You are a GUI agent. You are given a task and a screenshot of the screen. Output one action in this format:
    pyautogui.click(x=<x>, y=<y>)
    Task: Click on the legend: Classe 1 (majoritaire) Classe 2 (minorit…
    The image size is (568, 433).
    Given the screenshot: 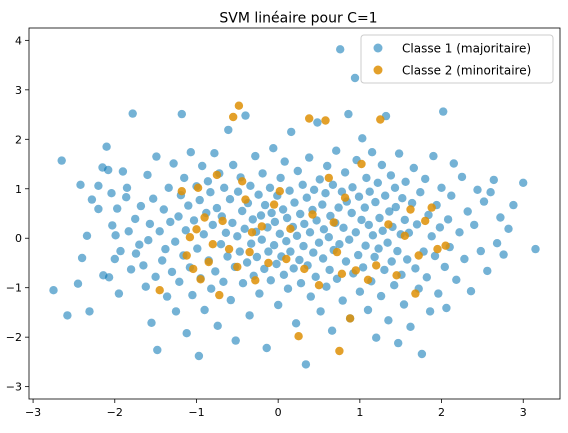 What is the action you would take?
    pyautogui.click(x=457, y=59)
    